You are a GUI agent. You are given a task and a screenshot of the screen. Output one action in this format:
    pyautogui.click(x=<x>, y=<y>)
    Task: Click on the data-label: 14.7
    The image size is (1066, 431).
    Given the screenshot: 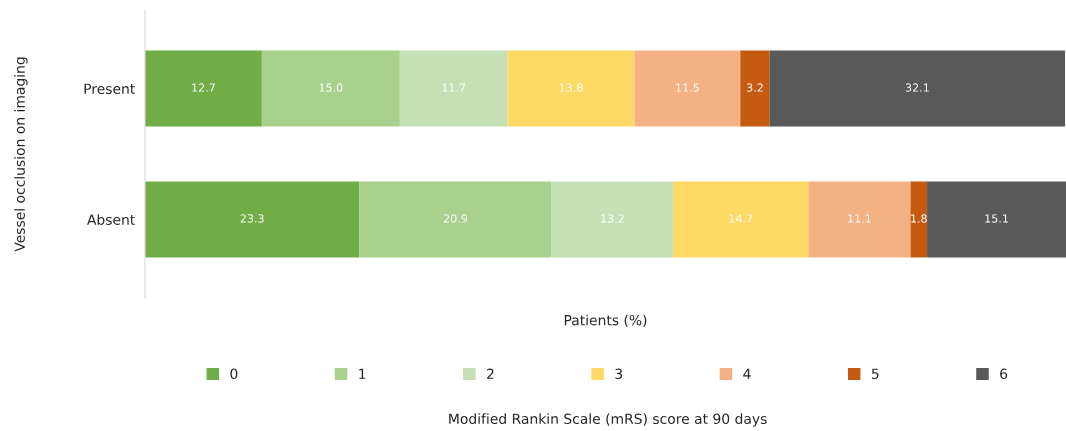 What is the action you would take?
    pyautogui.click(x=741, y=218)
    